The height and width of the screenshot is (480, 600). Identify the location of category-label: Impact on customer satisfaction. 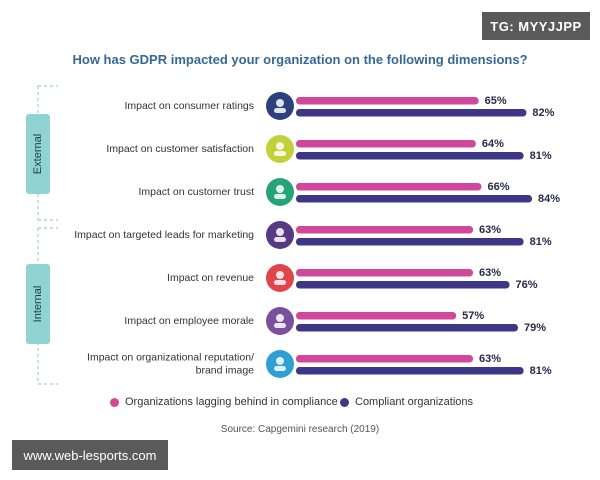
(180, 149).